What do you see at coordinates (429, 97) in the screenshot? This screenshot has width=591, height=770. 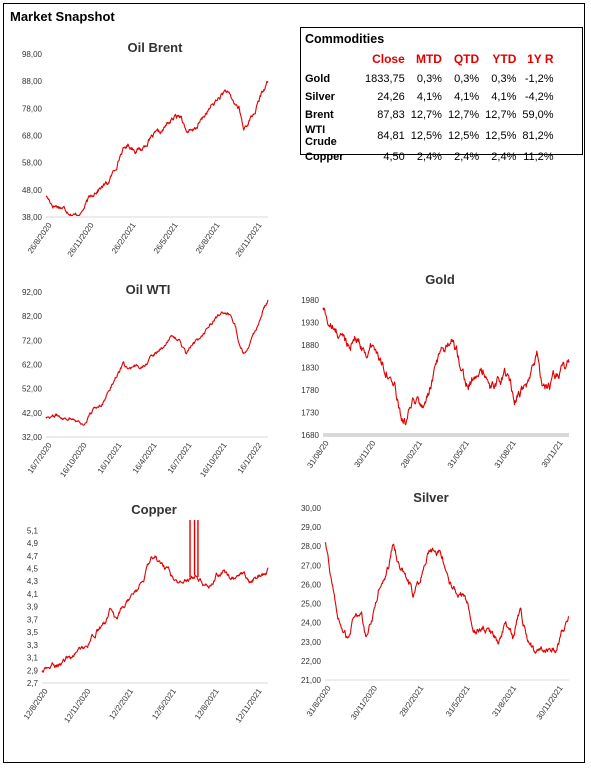 I see `row-mtd: 4,1%` at bounding box center [429, 97].